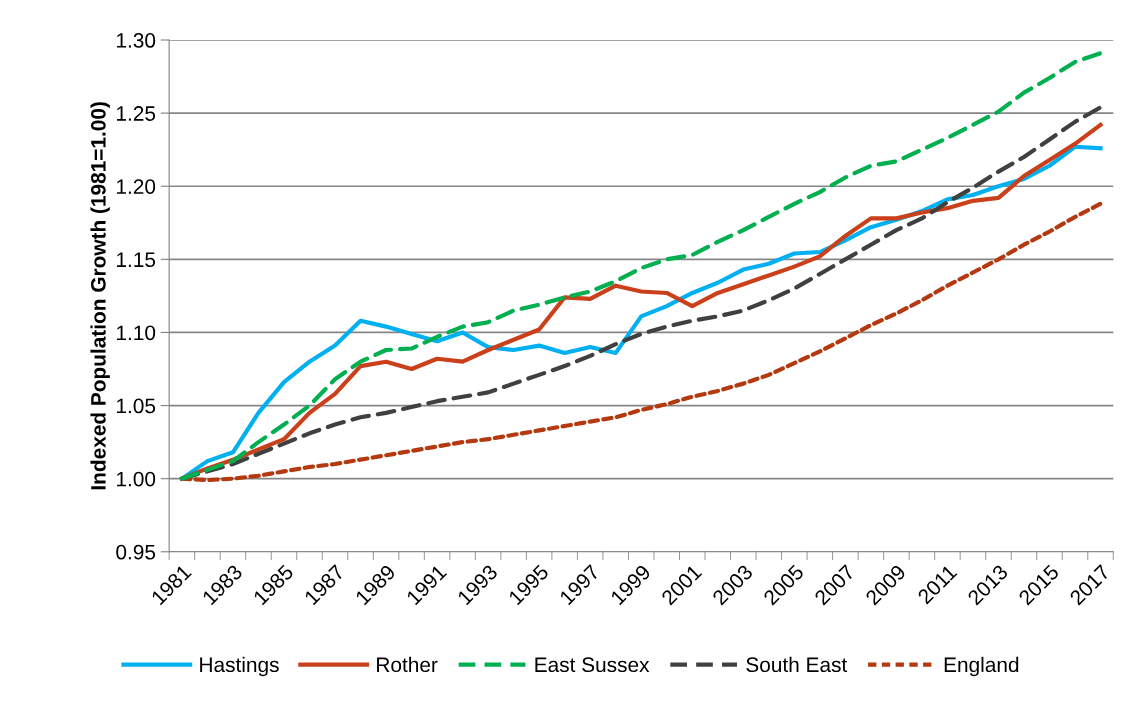  Describe the element at coordinates (136, 406) in the screenshot. I see `y-tick-label: 1.05` at that location.